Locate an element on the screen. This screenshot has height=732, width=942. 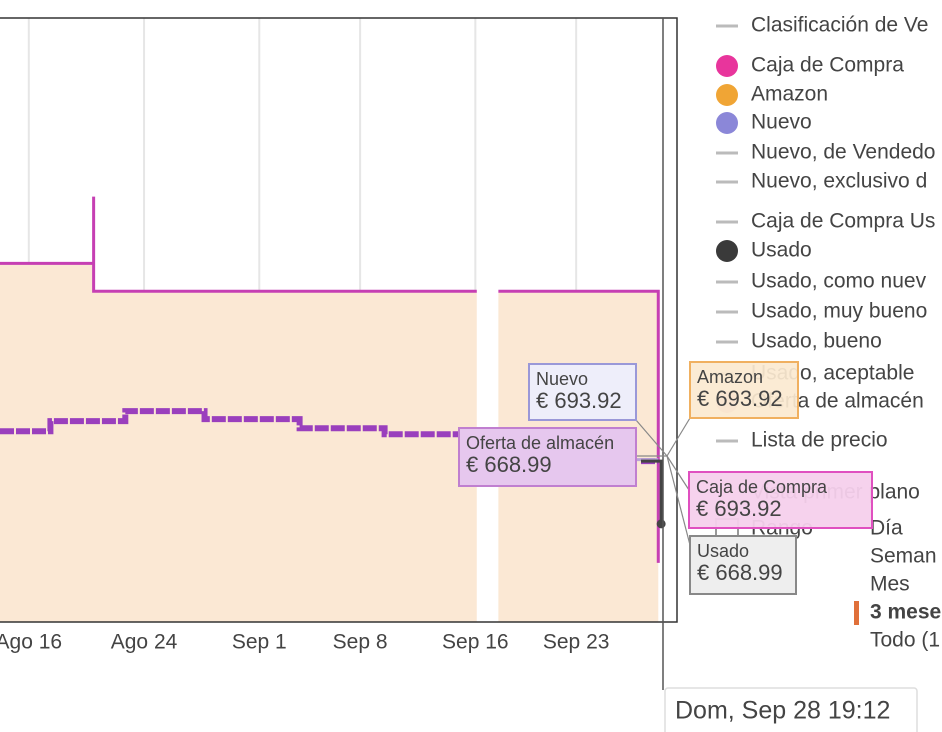
range-selected-bar is located at coordinates (856, 613).